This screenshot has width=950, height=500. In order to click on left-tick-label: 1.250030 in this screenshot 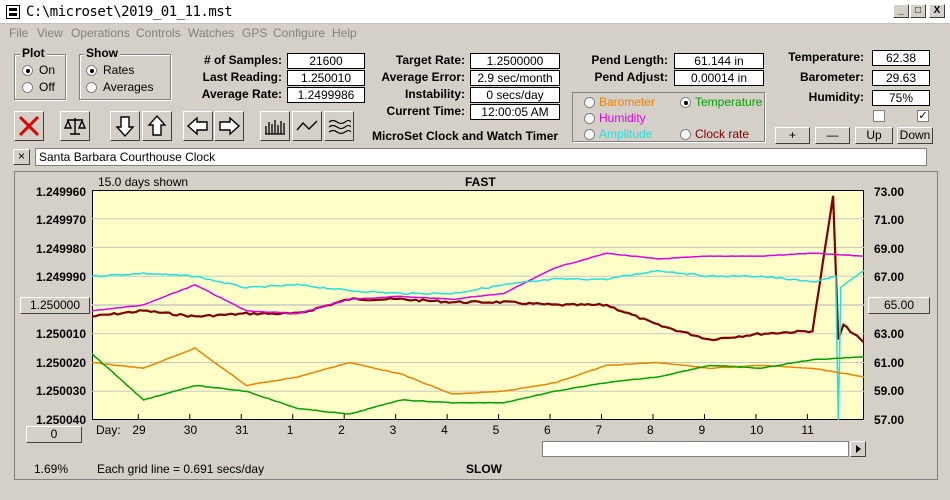, I will do `click(60, 391)`.